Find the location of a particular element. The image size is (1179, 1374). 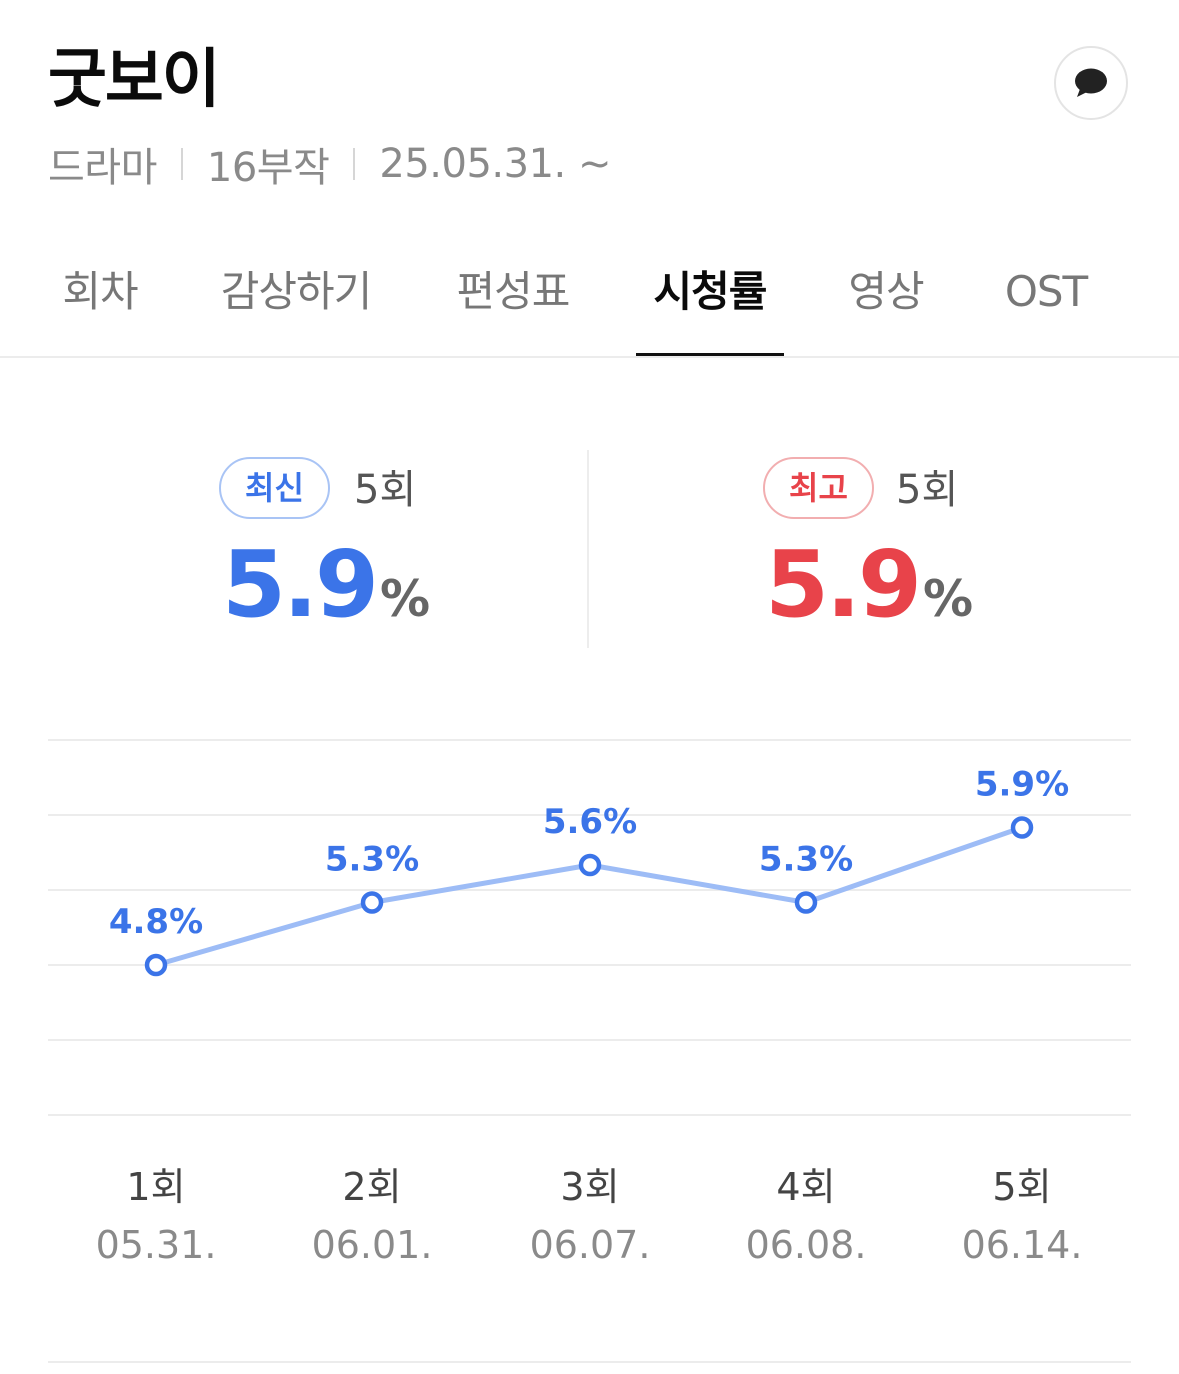

tab-episodes: 회차 is located at coordinates (100, 291).